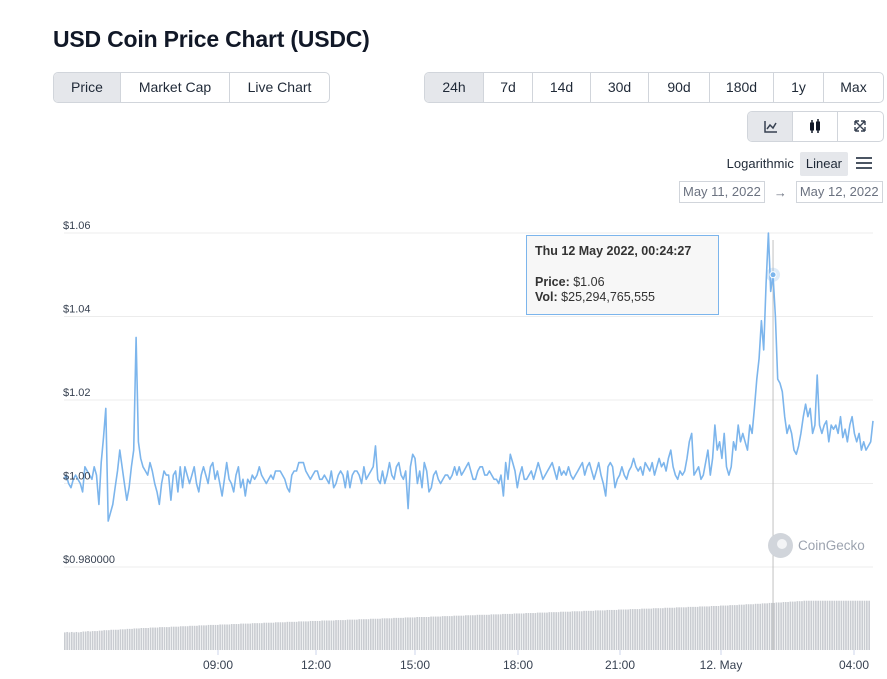 The height and width of the screenshot is (679, 887). I want to click on range-24h-button: 24h, so click(454, 87).